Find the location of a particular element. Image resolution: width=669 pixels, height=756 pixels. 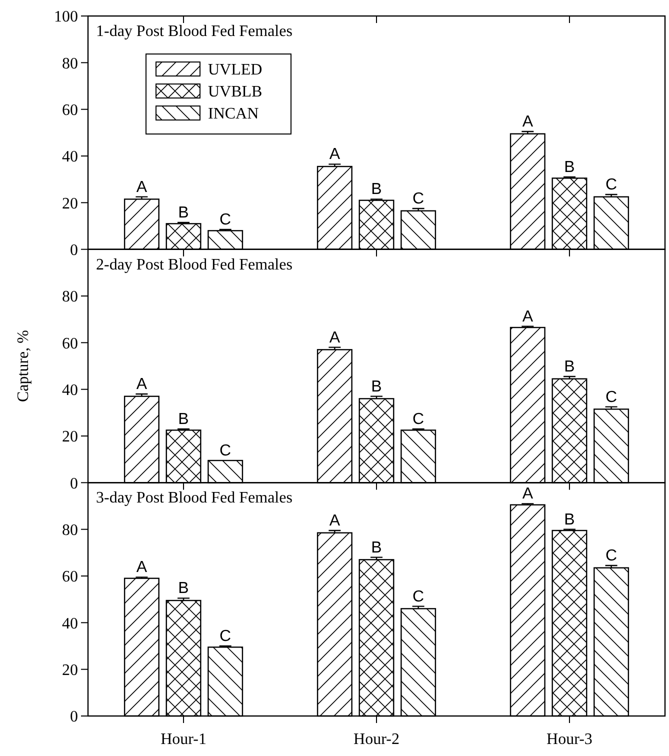

x-tick-label: Hour-1 is located at coordinates (183, 739).